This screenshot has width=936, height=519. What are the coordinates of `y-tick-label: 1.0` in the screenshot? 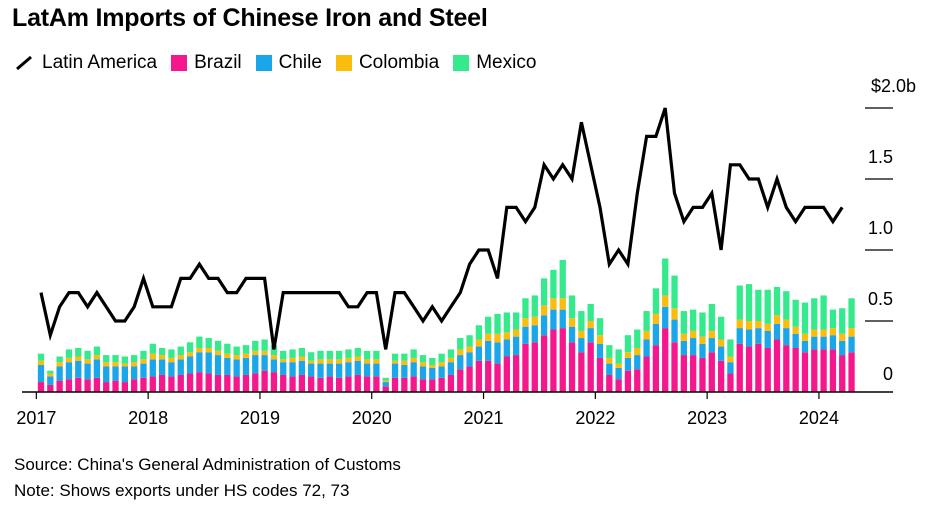 It's located at (880, 228).